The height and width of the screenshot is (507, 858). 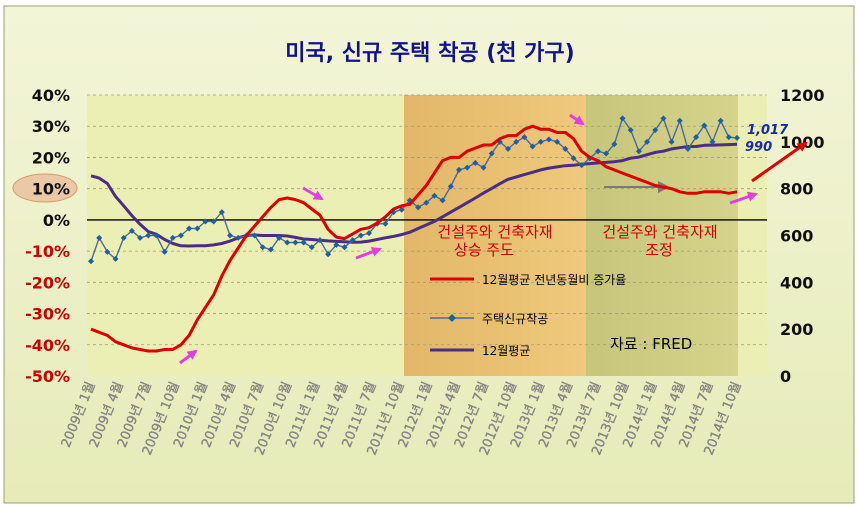 I want to click on red-arrow, so click(x=779, y=162).